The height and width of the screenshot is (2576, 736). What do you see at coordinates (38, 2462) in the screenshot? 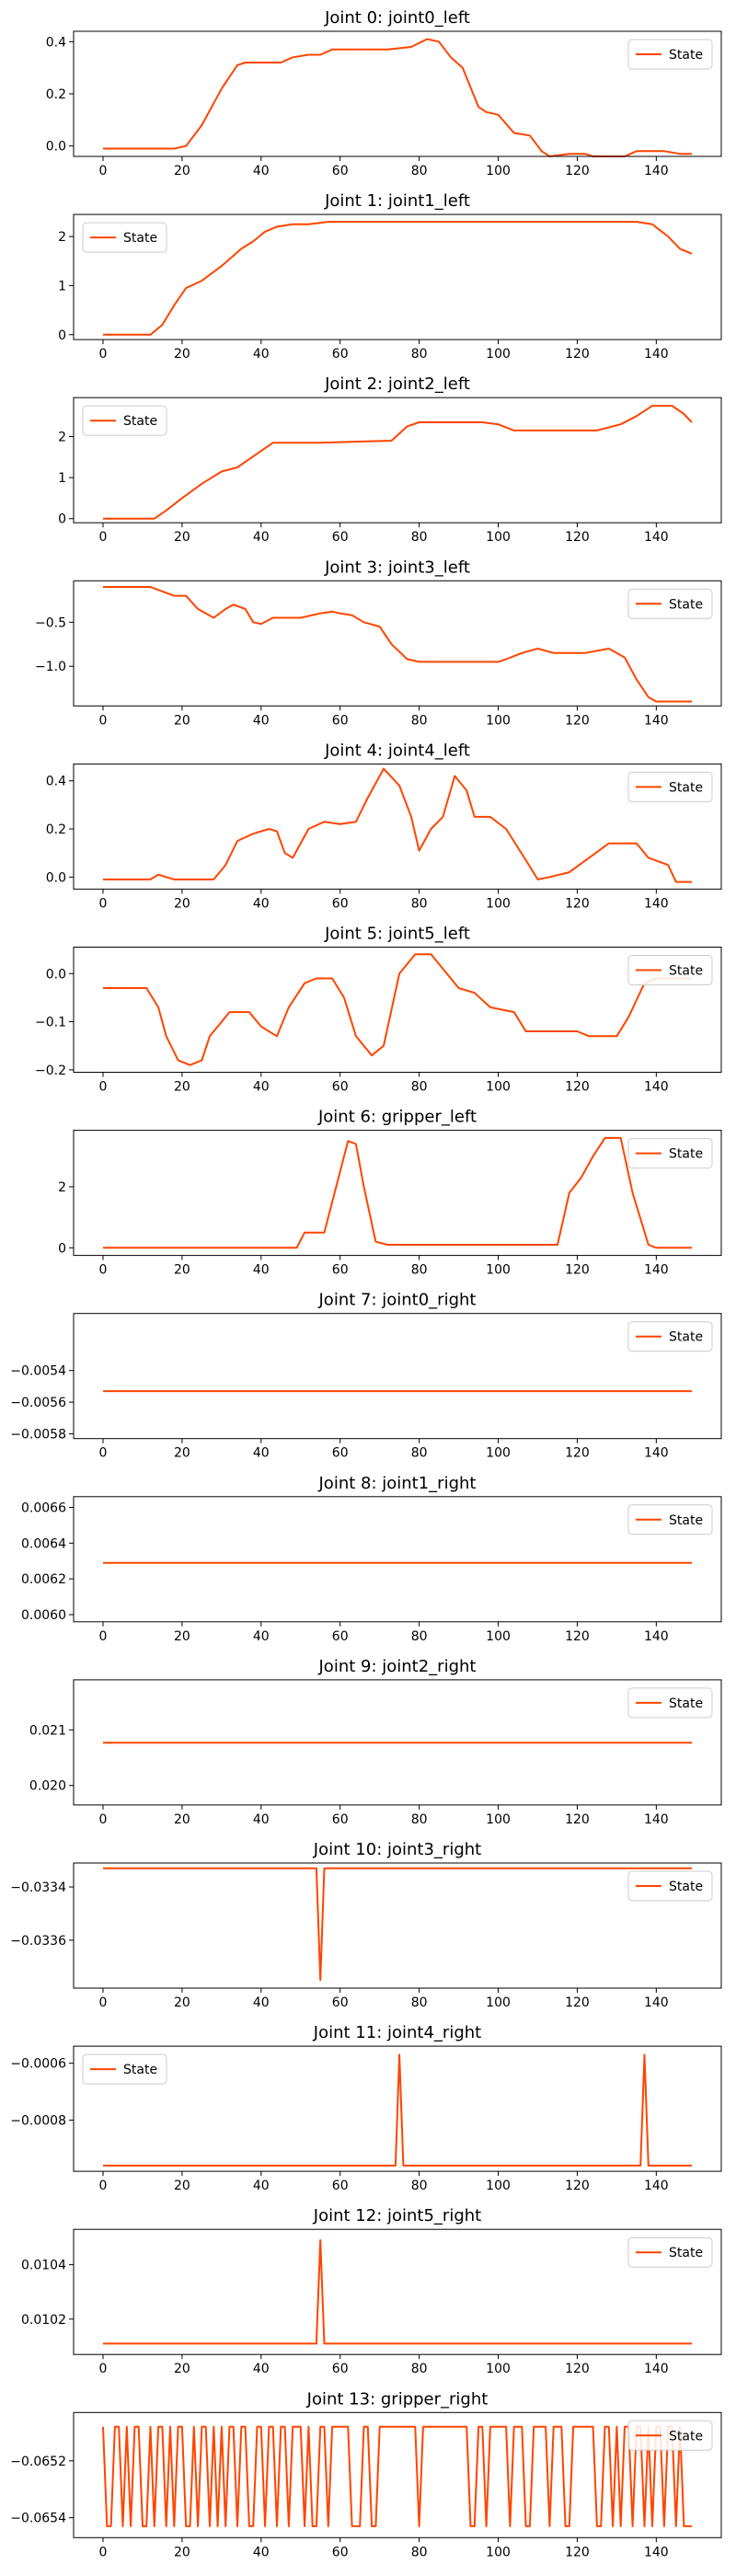
I see `y-tick-label: −0.0652` at bounding box center [38, 2462].